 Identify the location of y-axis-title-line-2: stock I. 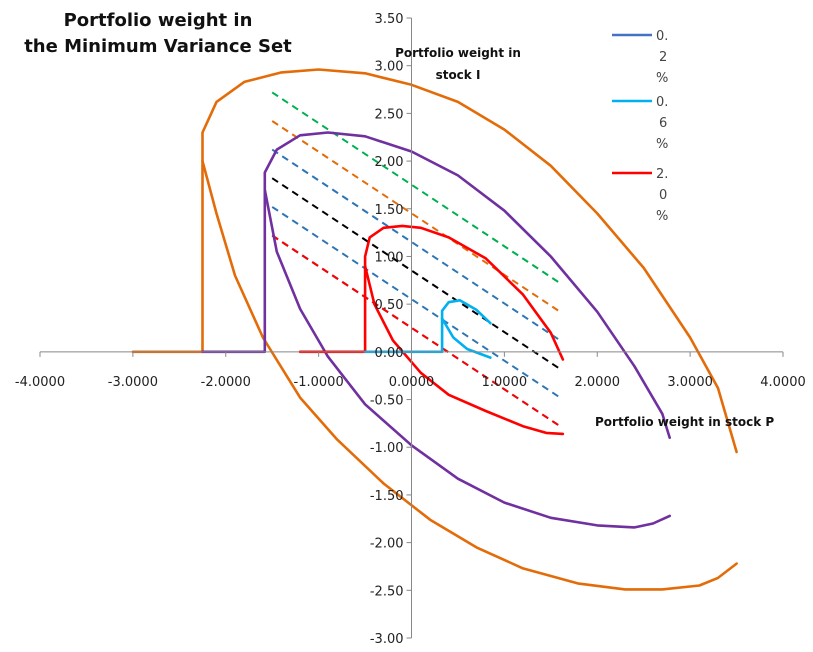
(458, 75).